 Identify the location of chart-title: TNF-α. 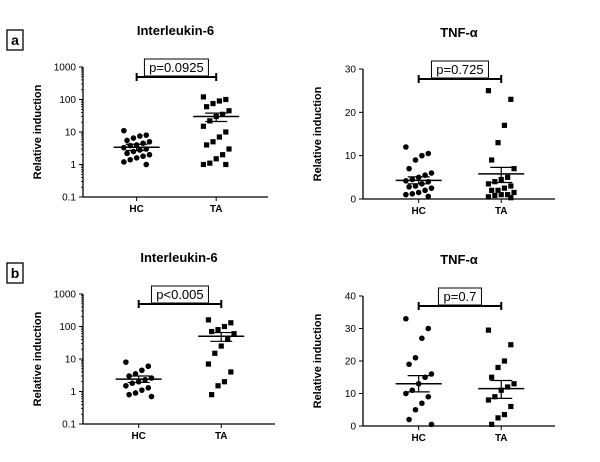
(459, 32).